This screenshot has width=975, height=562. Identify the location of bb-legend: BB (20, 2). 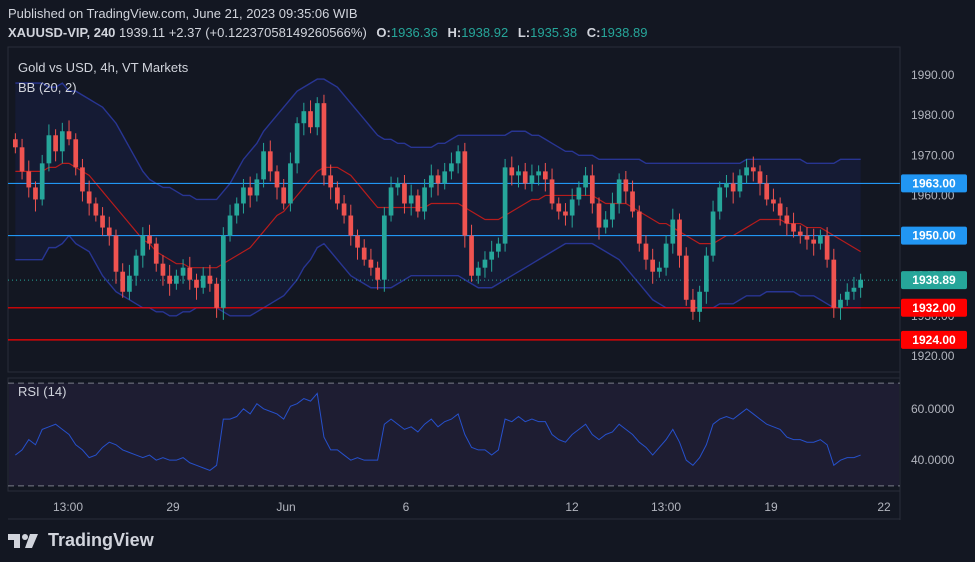
(47, 87).